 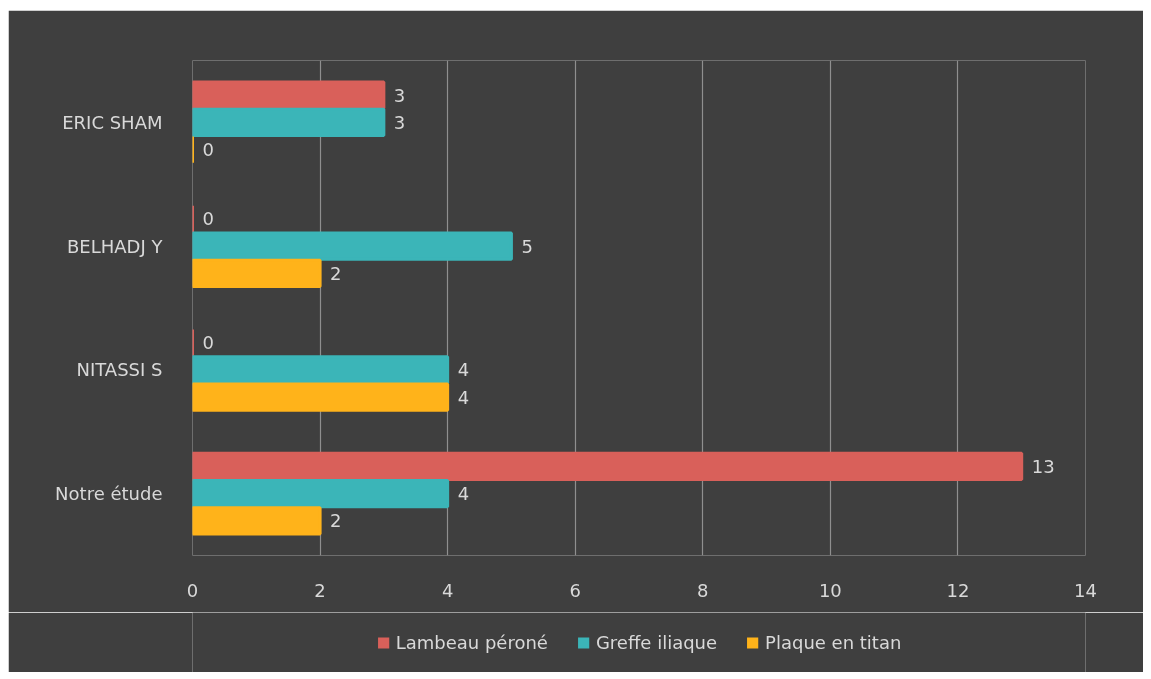 I want to click on y-tick-label: BELHADJ Y, so click(x=115, y=246).